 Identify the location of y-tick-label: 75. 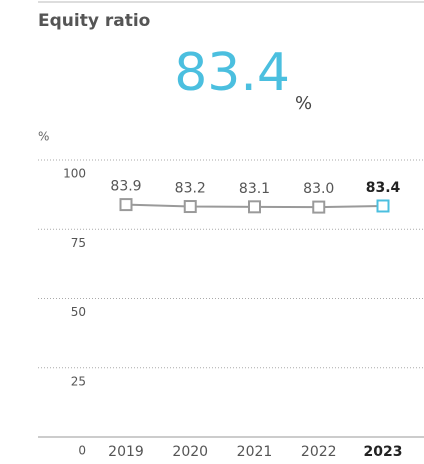
(78, 243).